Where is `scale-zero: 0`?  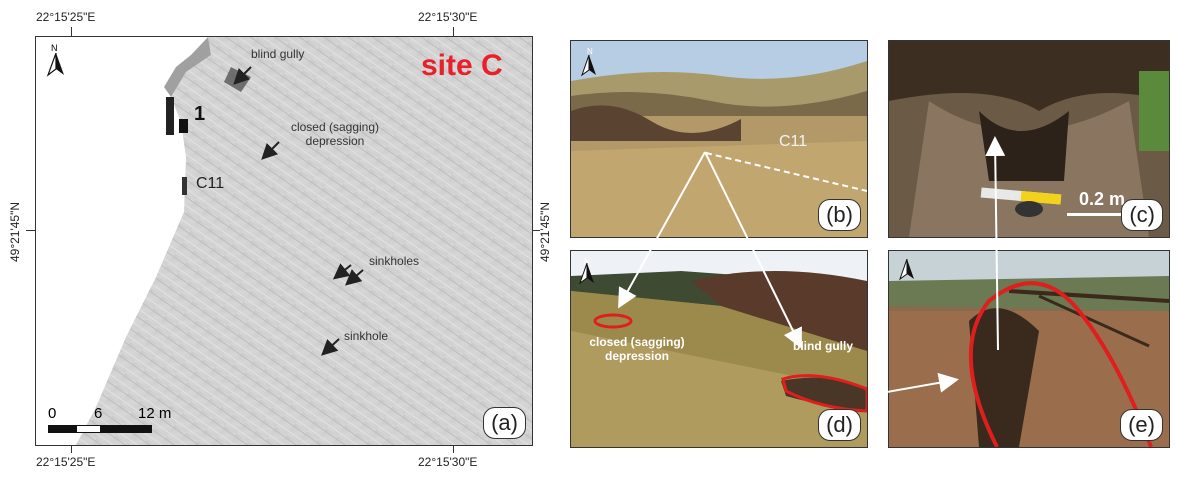 scale-zero: 0 is located at coordinates (52, 413).